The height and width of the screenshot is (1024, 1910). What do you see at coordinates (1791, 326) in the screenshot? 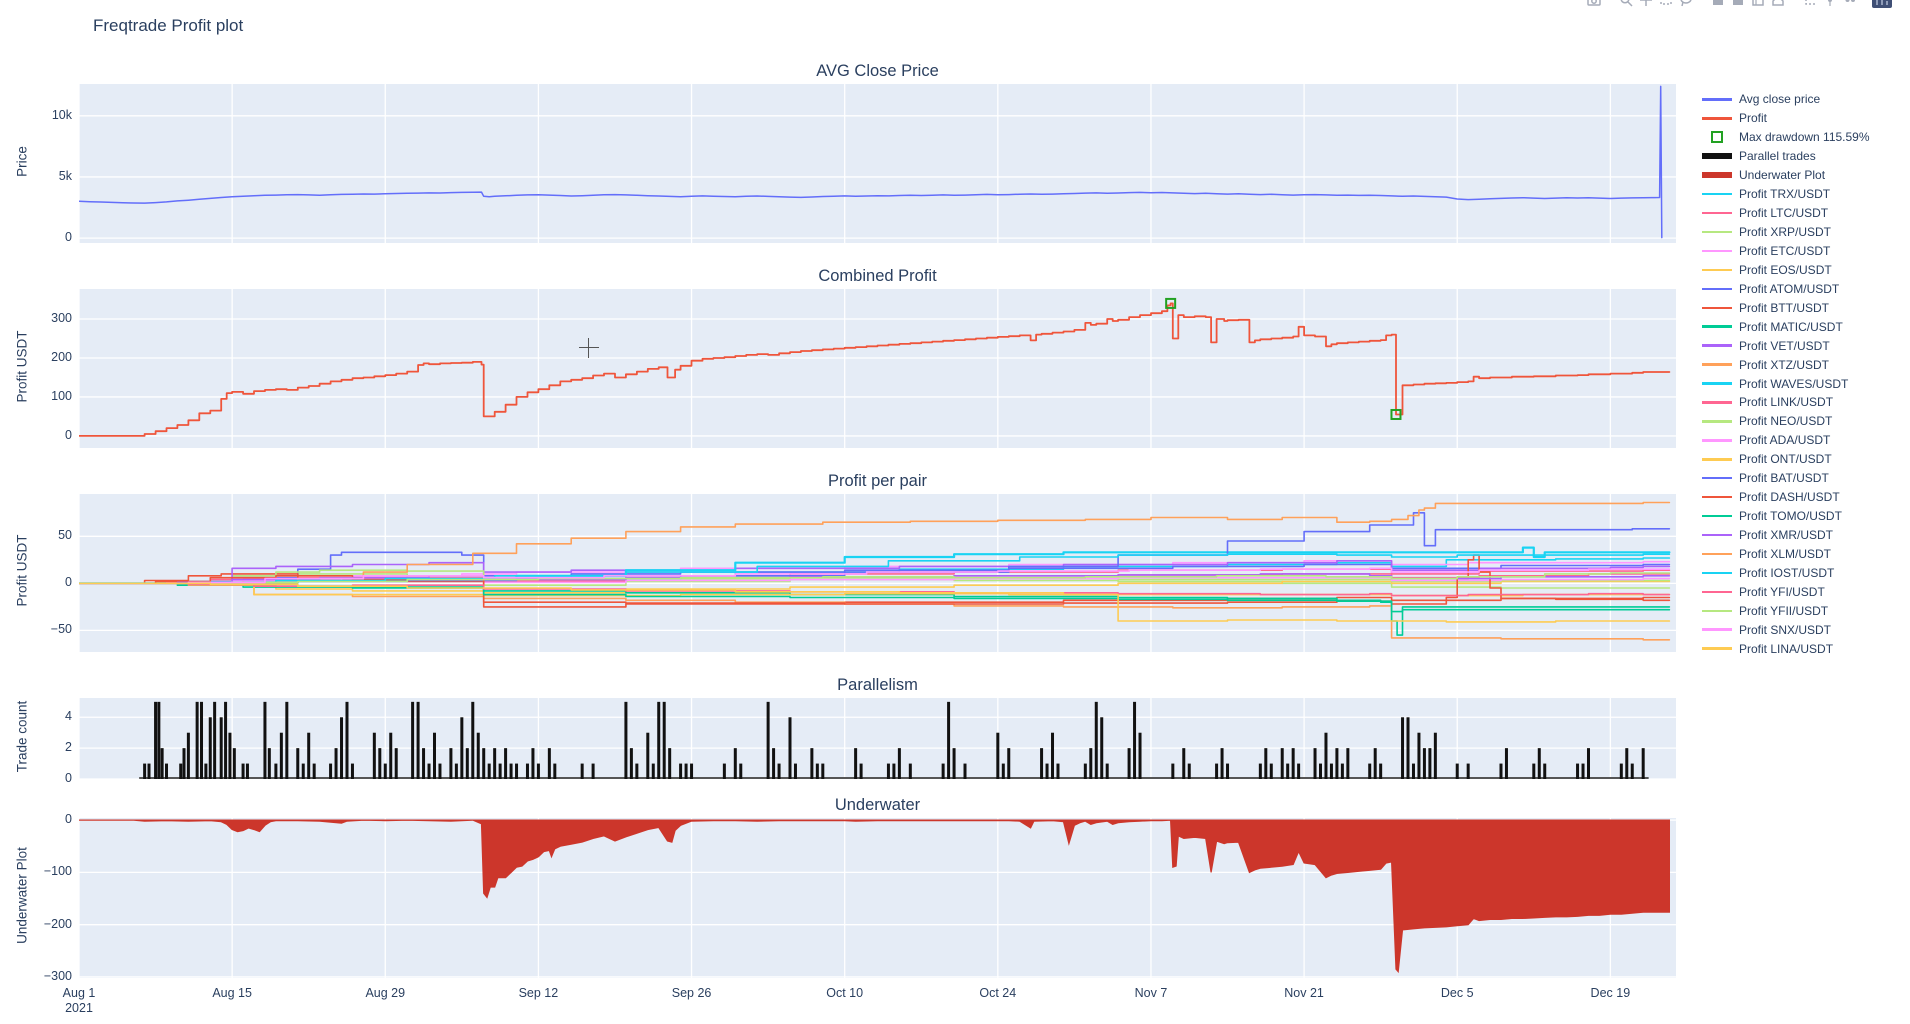
I see `legend-label: Profit MATIC/USDT` at bounding box center [1791, 326].